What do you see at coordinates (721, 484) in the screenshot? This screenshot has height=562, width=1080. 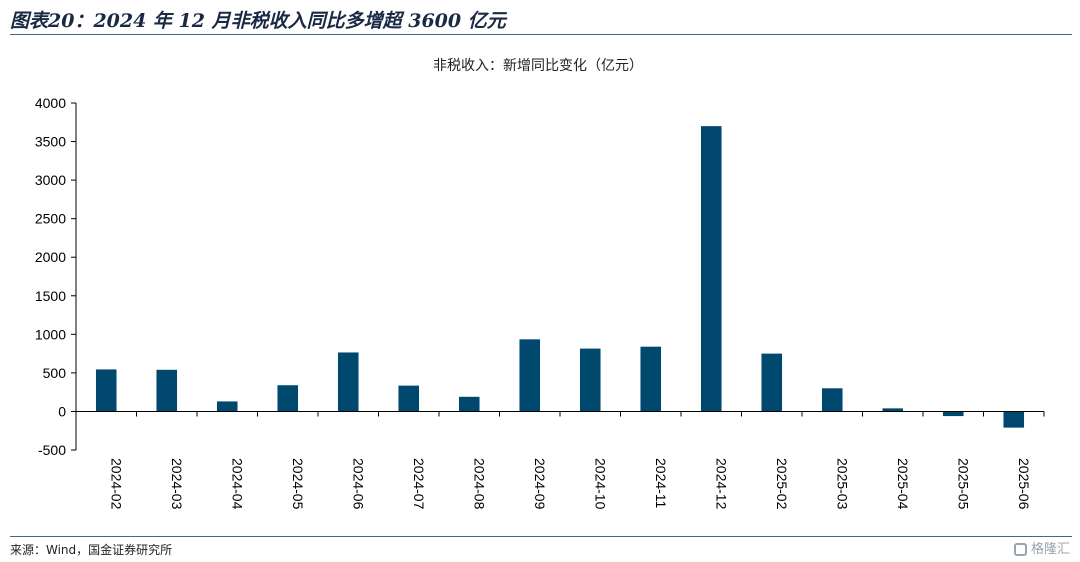 I see `x-tick-label: 2024-12` at bounding box center [721, 484].